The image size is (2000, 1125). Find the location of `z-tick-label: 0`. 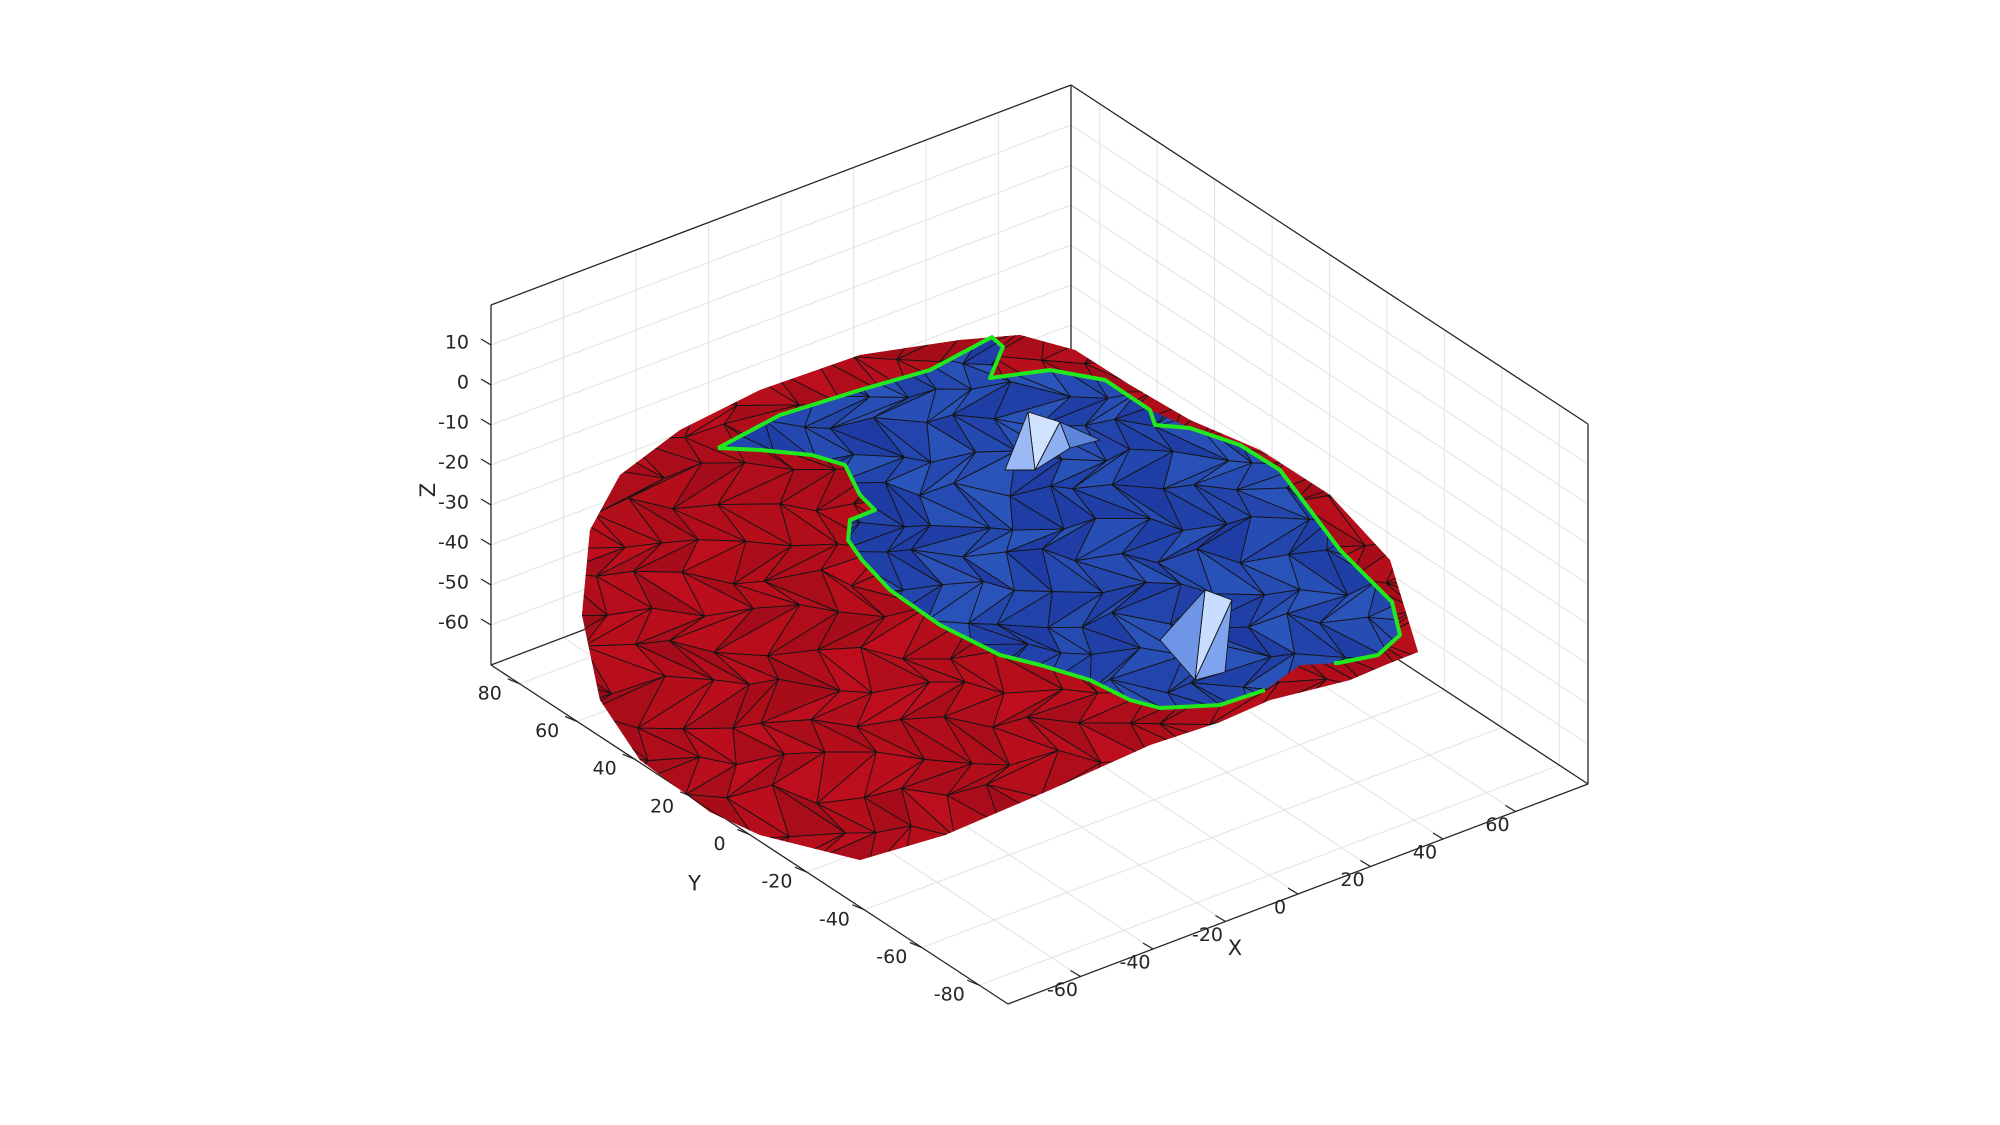

z-tick-label: 0 is located at coordinates (463, 383).